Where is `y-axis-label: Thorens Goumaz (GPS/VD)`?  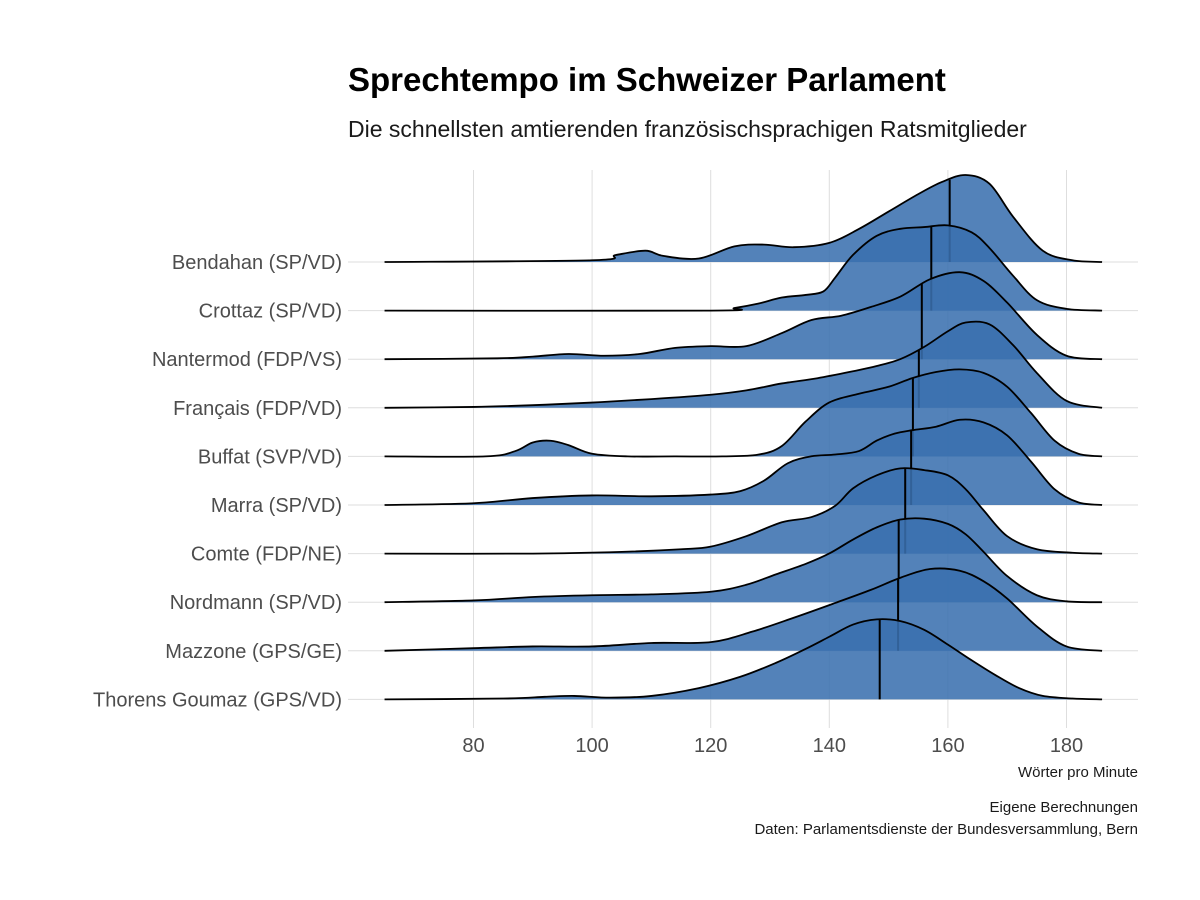 y-axis-label: Thorens Goumaz (GPS/VD) is located at coordinates (217, 700).